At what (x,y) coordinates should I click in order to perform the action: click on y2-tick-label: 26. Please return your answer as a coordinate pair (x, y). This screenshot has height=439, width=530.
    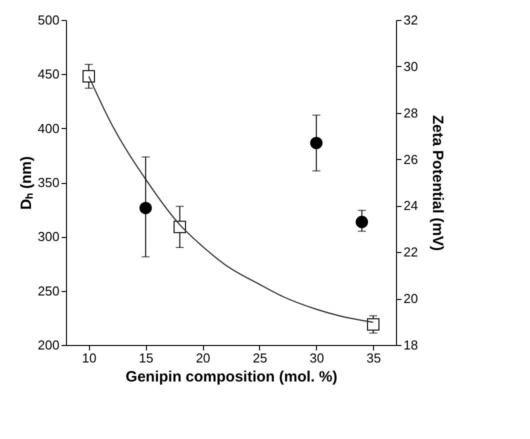
    Looking at the image, I should click on (411, 159).